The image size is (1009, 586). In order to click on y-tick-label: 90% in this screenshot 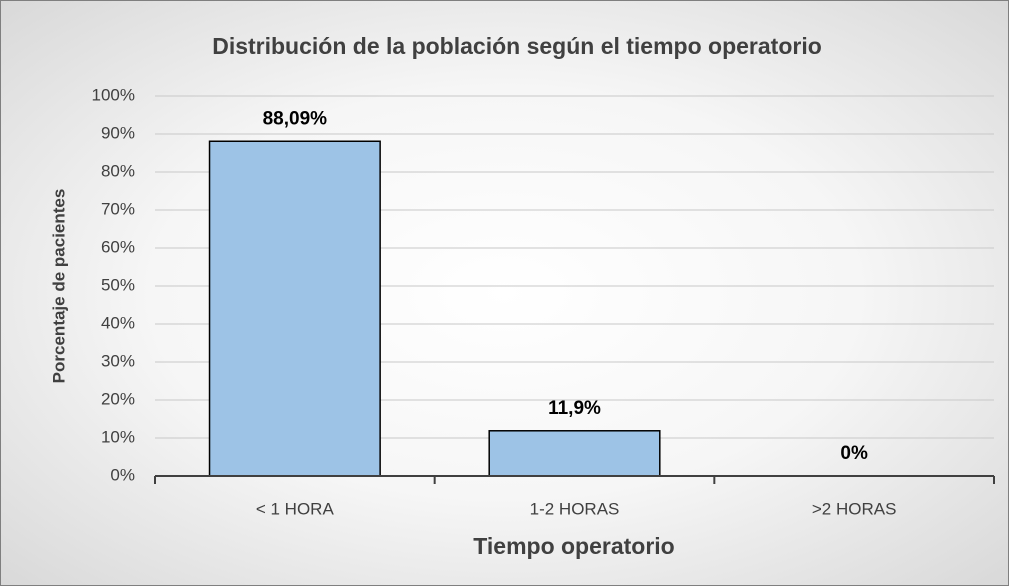, I will do `click(118, 132)`.